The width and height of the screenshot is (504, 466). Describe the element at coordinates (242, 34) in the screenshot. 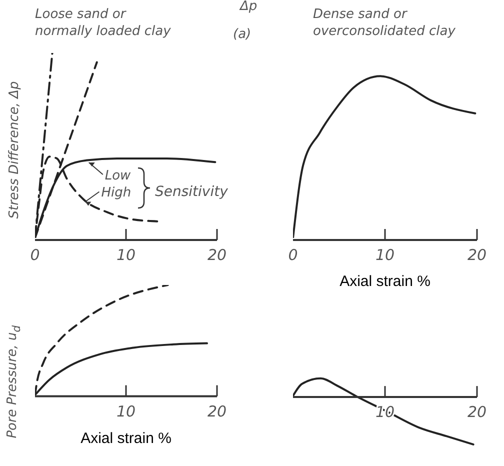

I see `text: (a)` at that location.